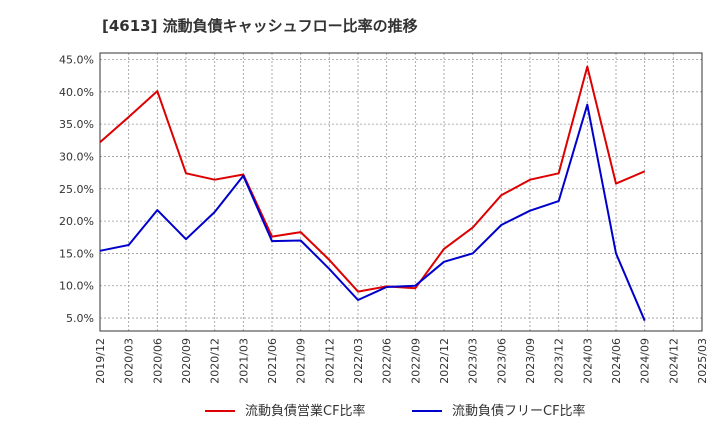  I want to click on x-tick-label: 2024/03, so click(587, 361).